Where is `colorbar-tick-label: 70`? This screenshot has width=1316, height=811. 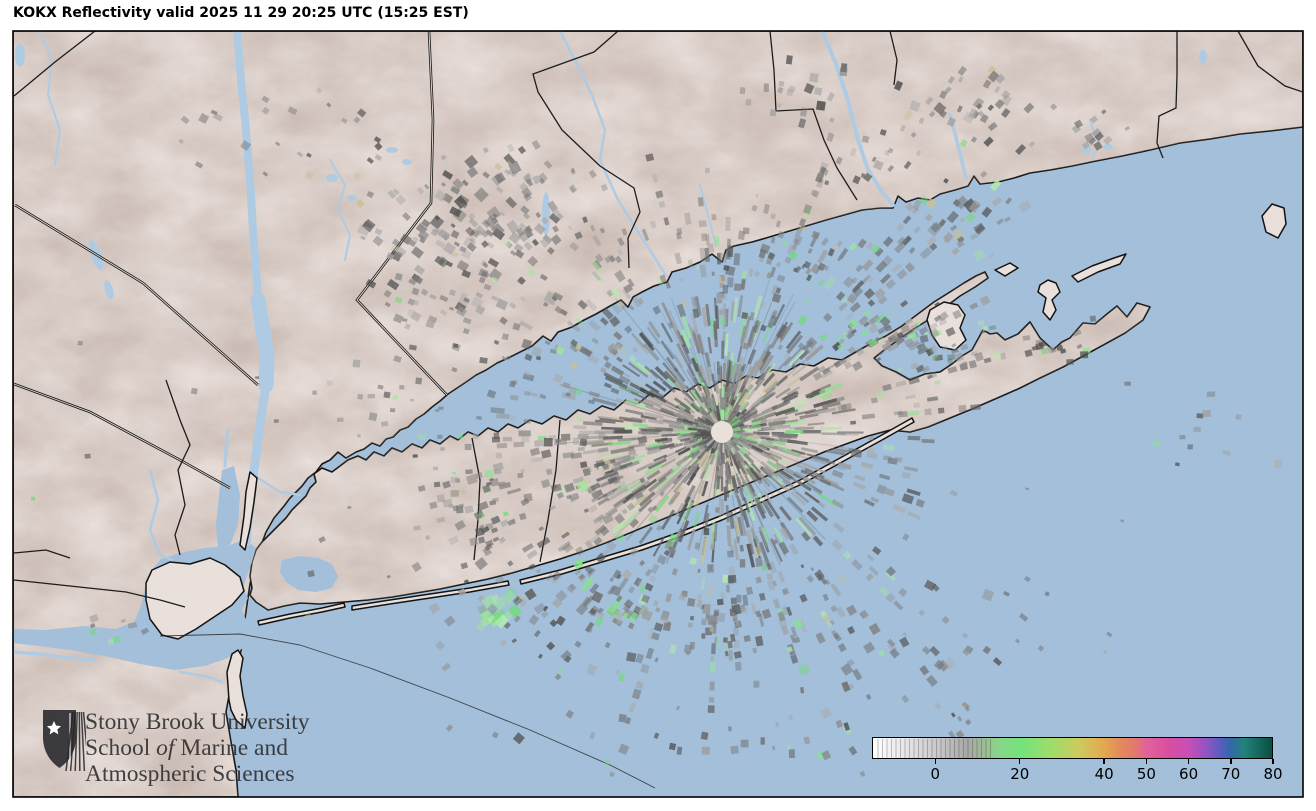
colorbar-tick-label: 70 is located at coordinates (1231, 774).